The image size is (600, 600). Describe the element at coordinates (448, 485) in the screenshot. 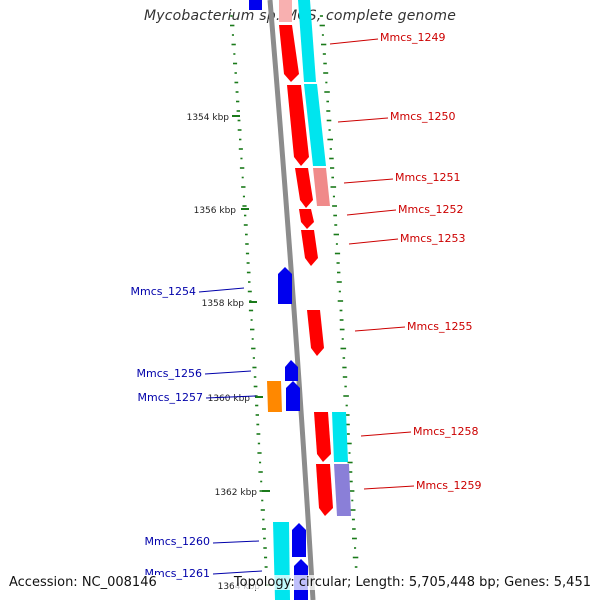

I see `gene-label-mmcs-1259: Mmcs_1259` at that location.